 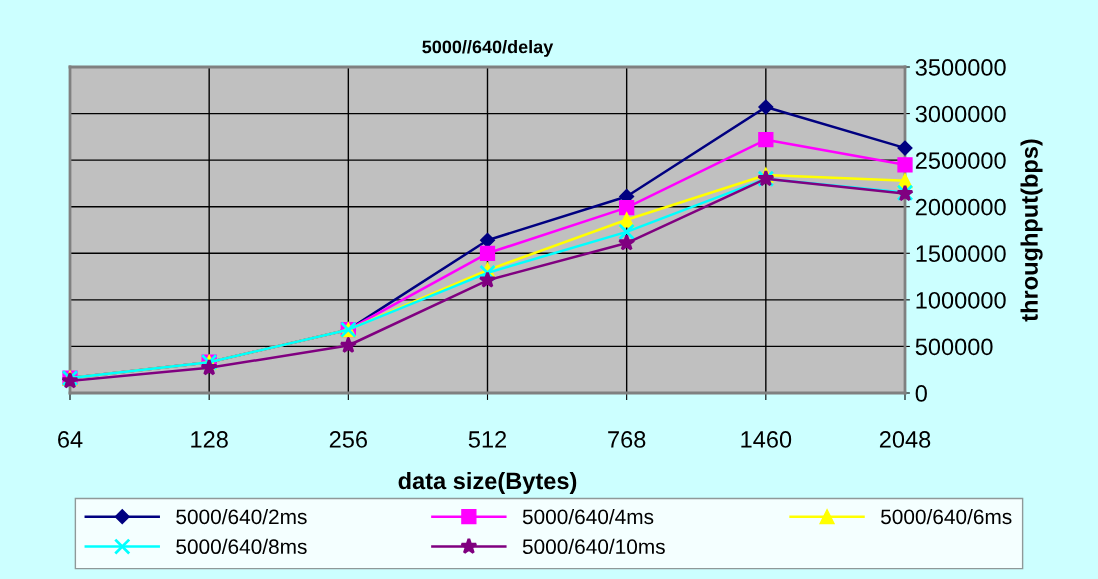 What do you see at coordinates (921, 393) in the screenshot?
I see `y-tick-label: 0` at bounding box center [921, 393].